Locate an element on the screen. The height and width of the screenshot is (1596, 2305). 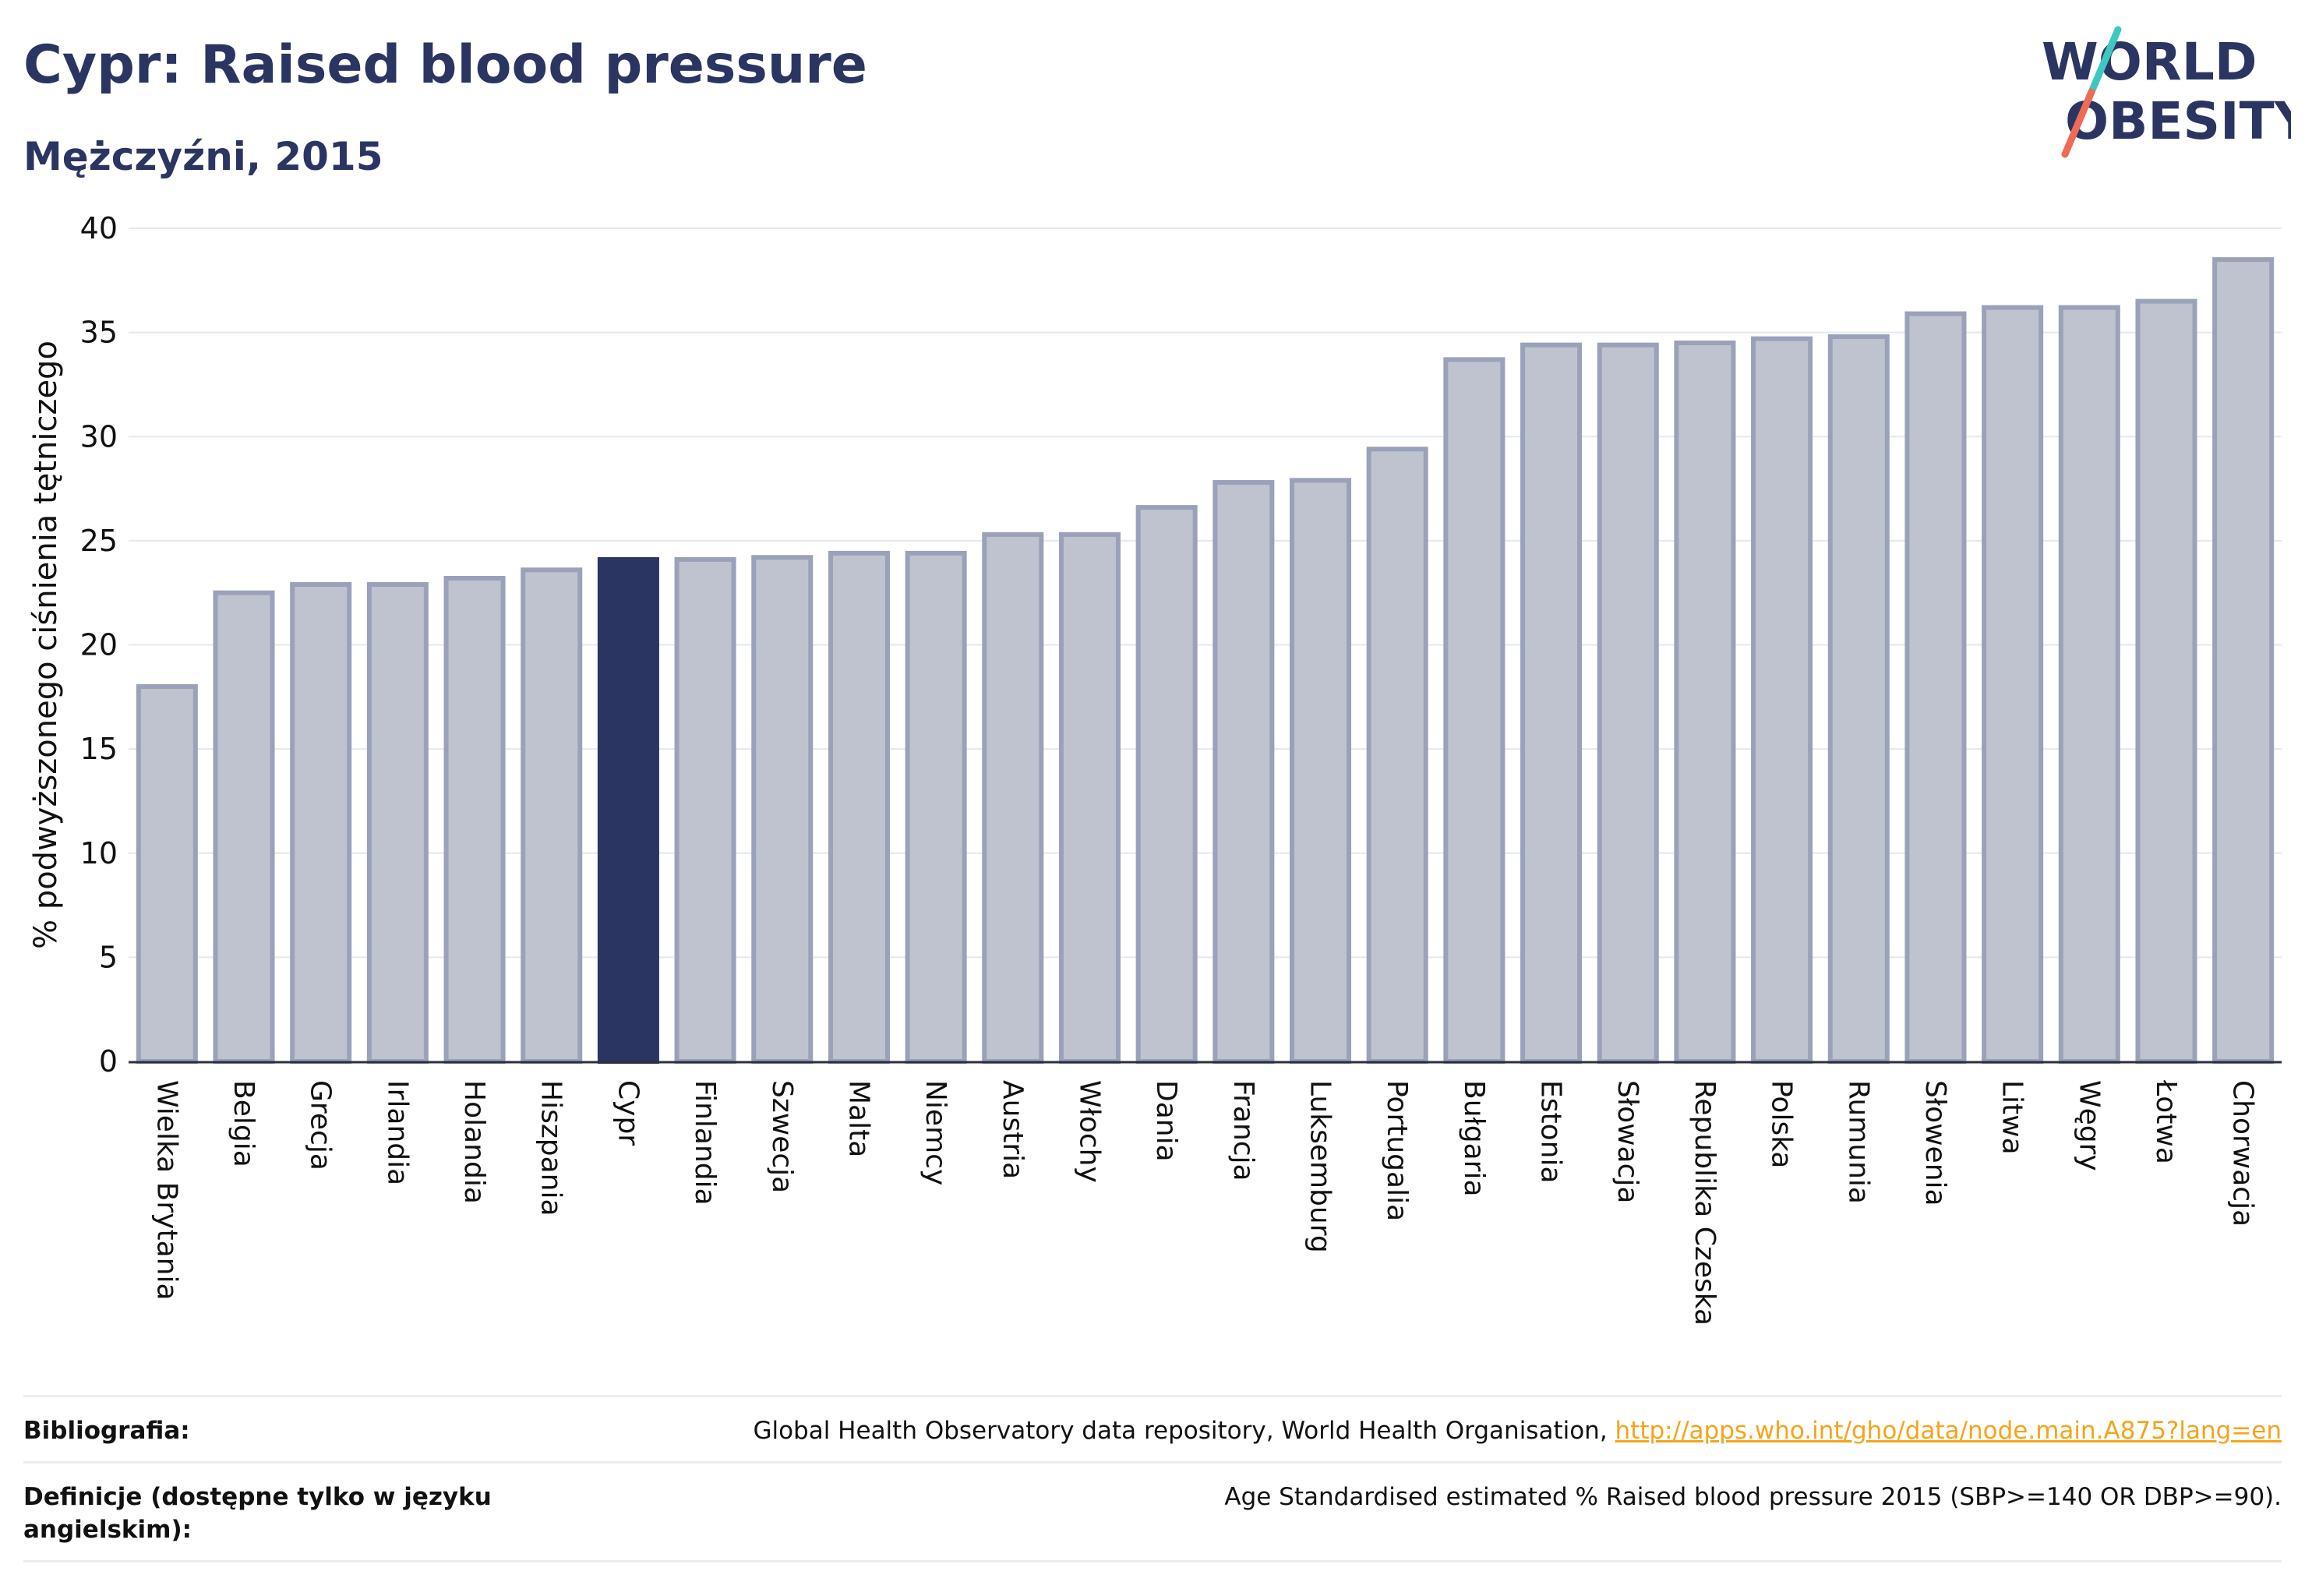
bar-szwecja is located at coordinates (782, 809).